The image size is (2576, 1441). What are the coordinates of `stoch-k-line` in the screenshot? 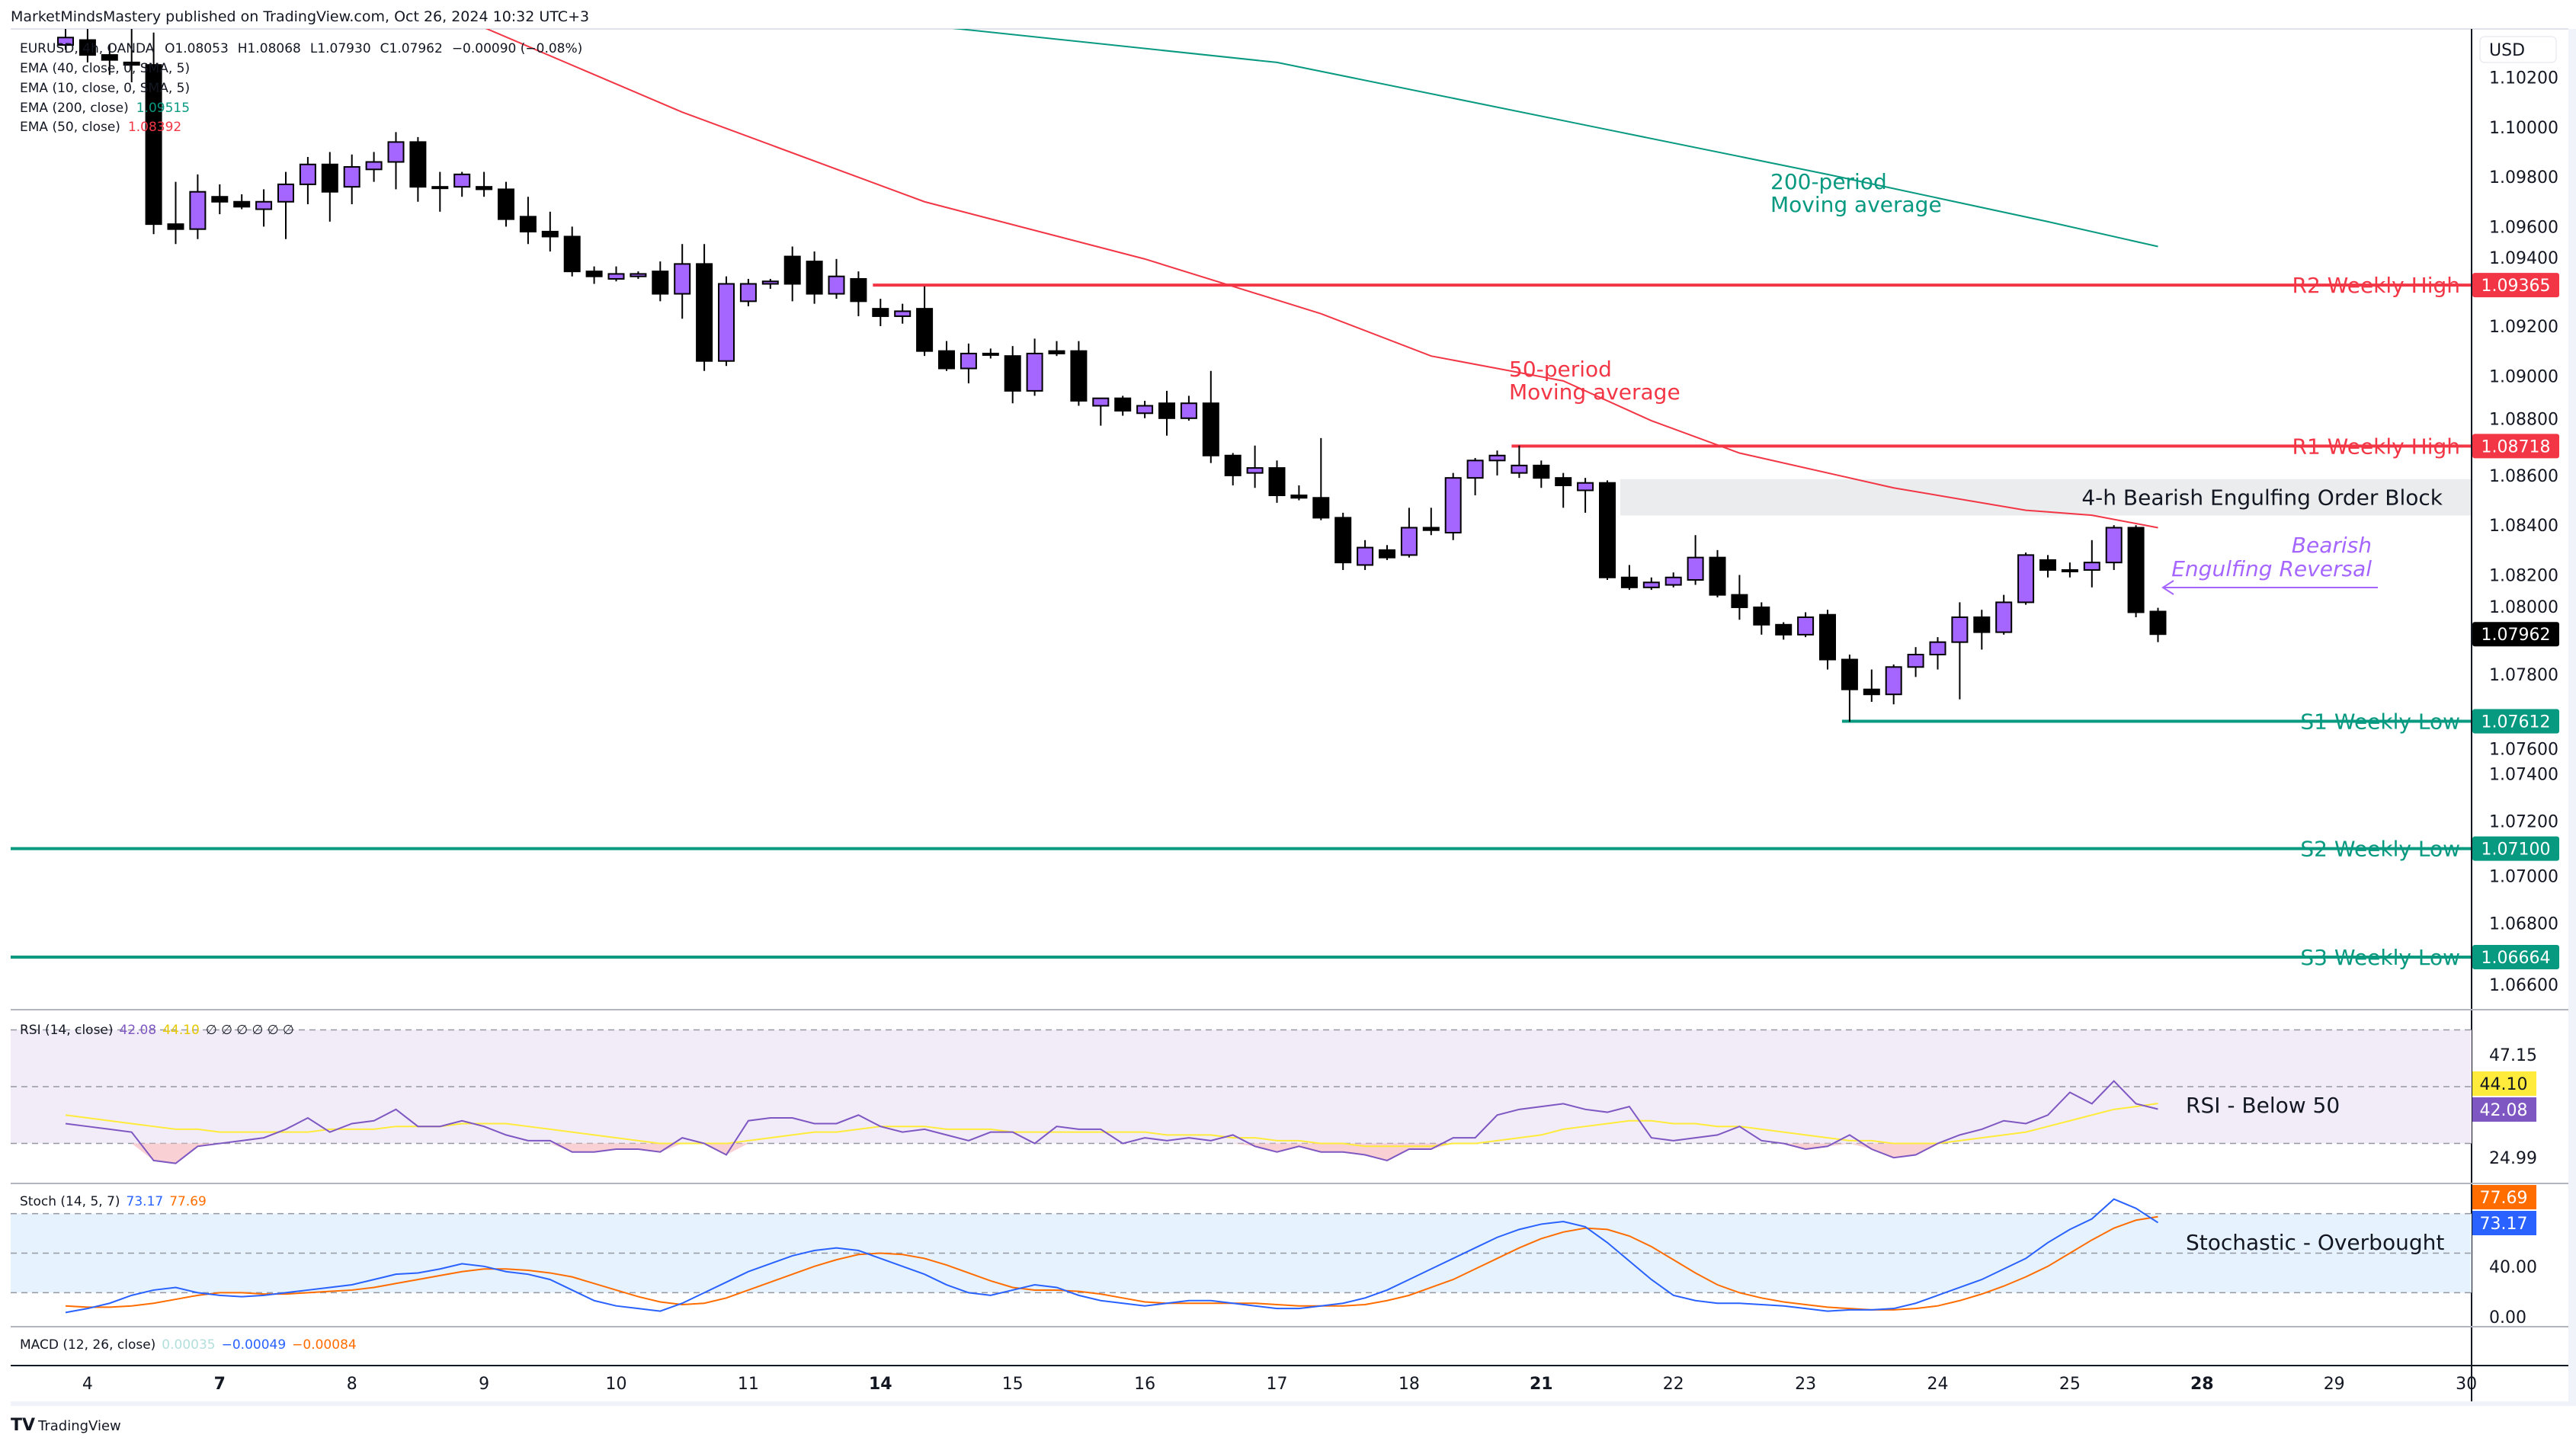 It's located at (1112, 1256).